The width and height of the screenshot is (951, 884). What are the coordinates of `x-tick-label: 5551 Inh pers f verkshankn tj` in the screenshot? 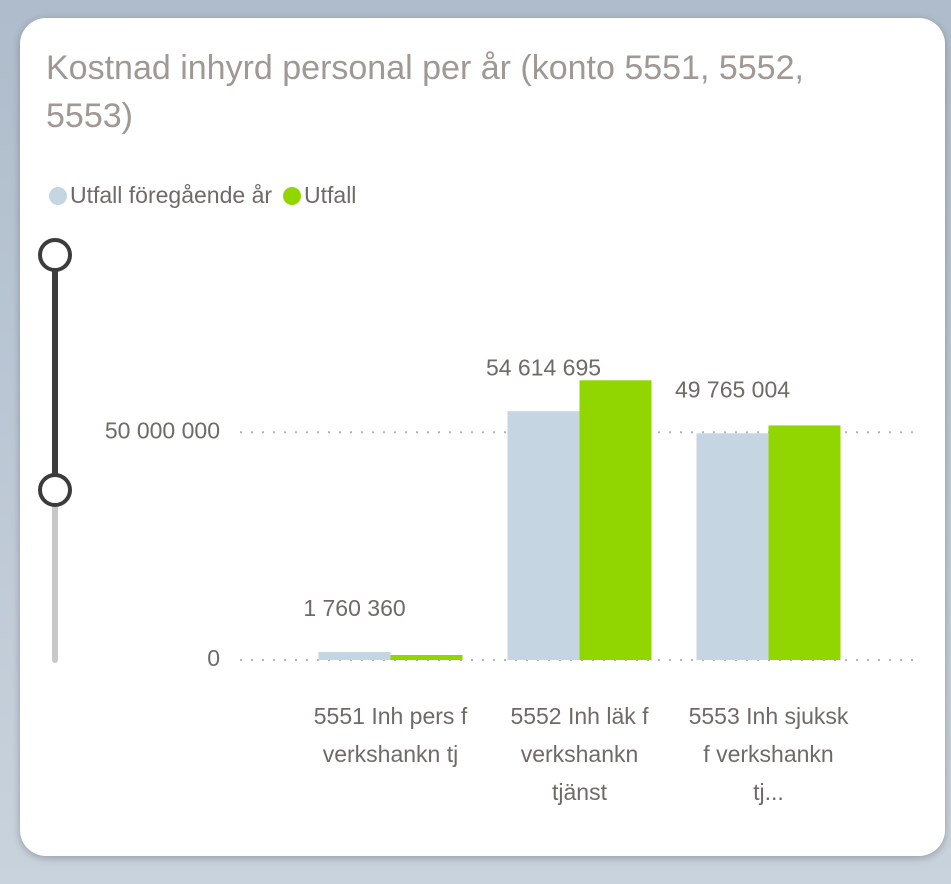 It's located at (391, 735).